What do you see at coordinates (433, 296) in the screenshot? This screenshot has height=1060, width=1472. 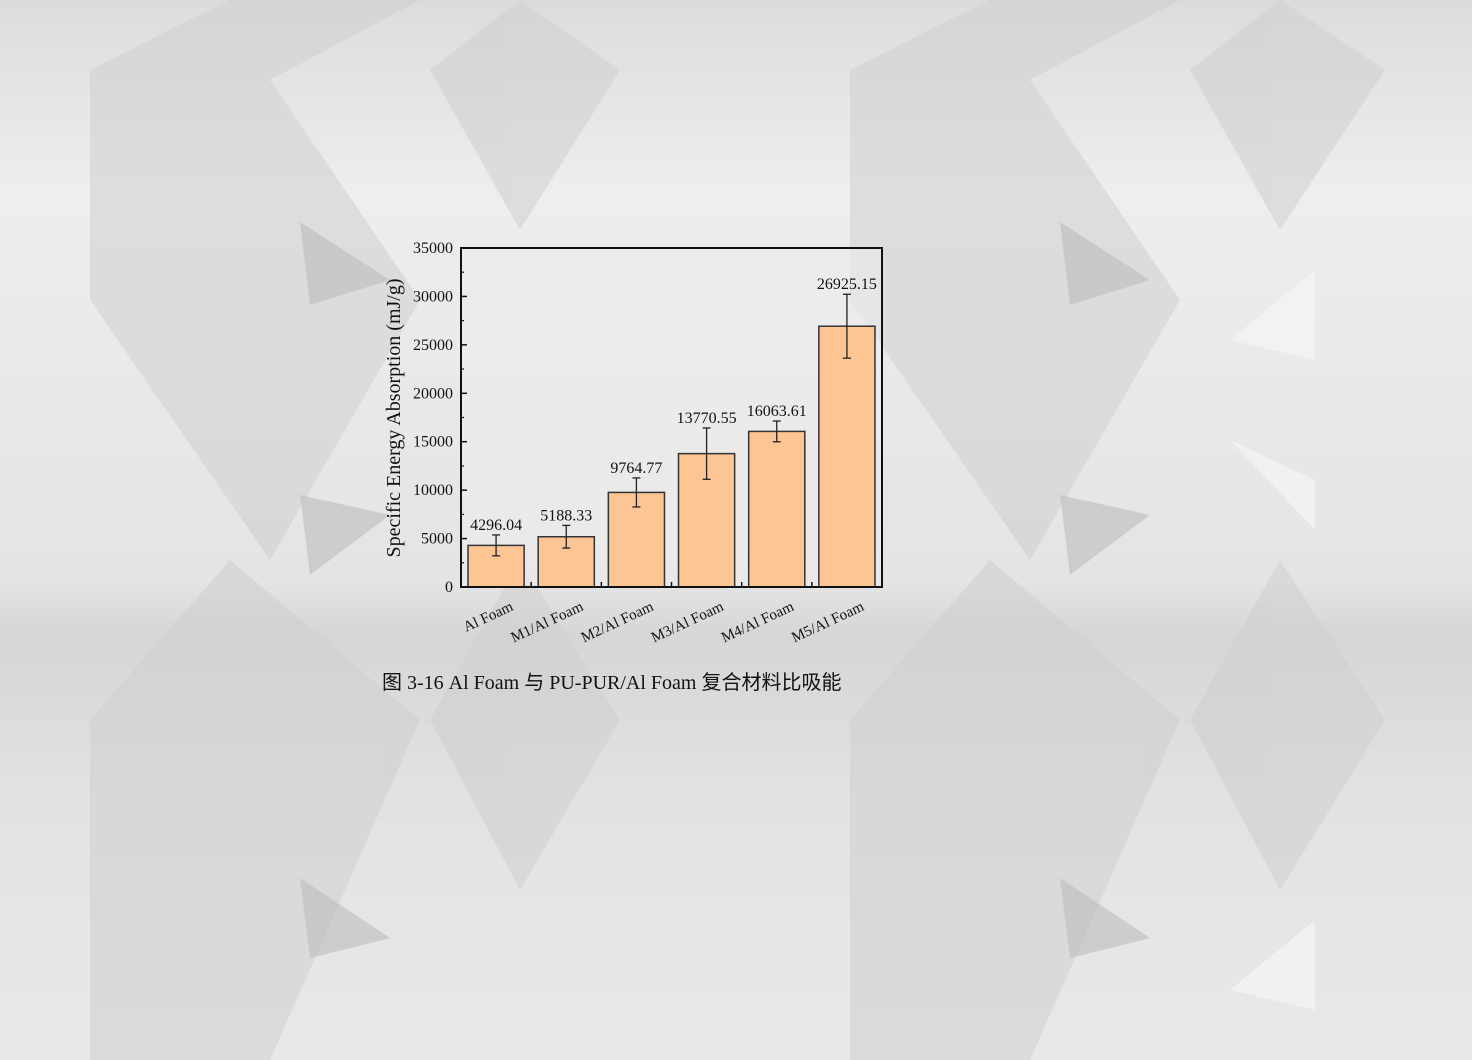 I see `y-tick-label: 30000` at bounding box center [433, 296].